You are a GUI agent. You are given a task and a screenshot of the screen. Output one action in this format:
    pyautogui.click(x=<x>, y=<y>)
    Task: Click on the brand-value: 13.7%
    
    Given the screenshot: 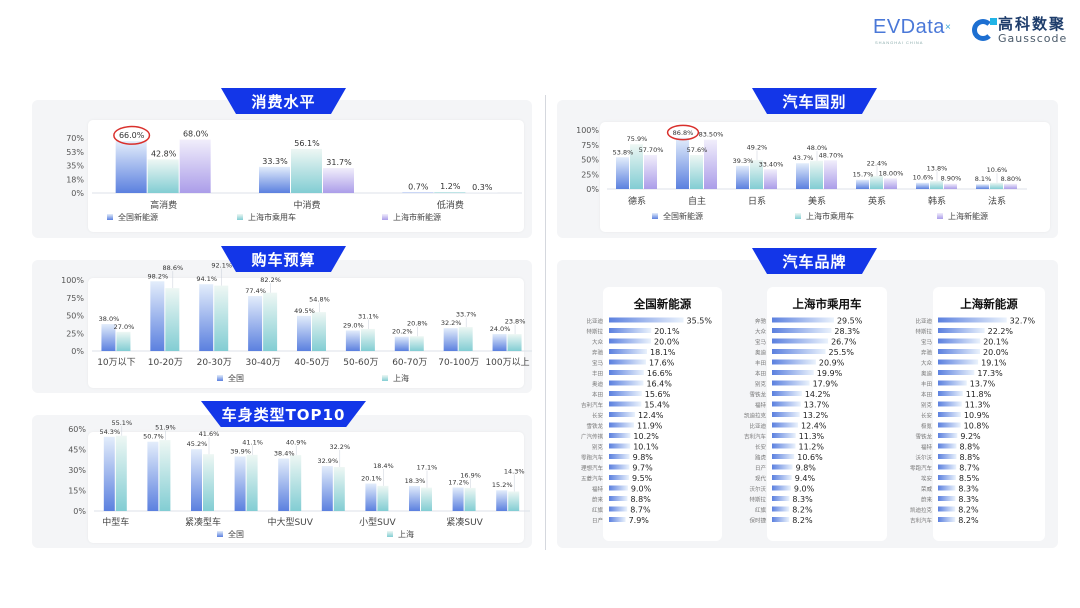 What is the action you would take?
    pyautogui.click(x=983, y=384)
    